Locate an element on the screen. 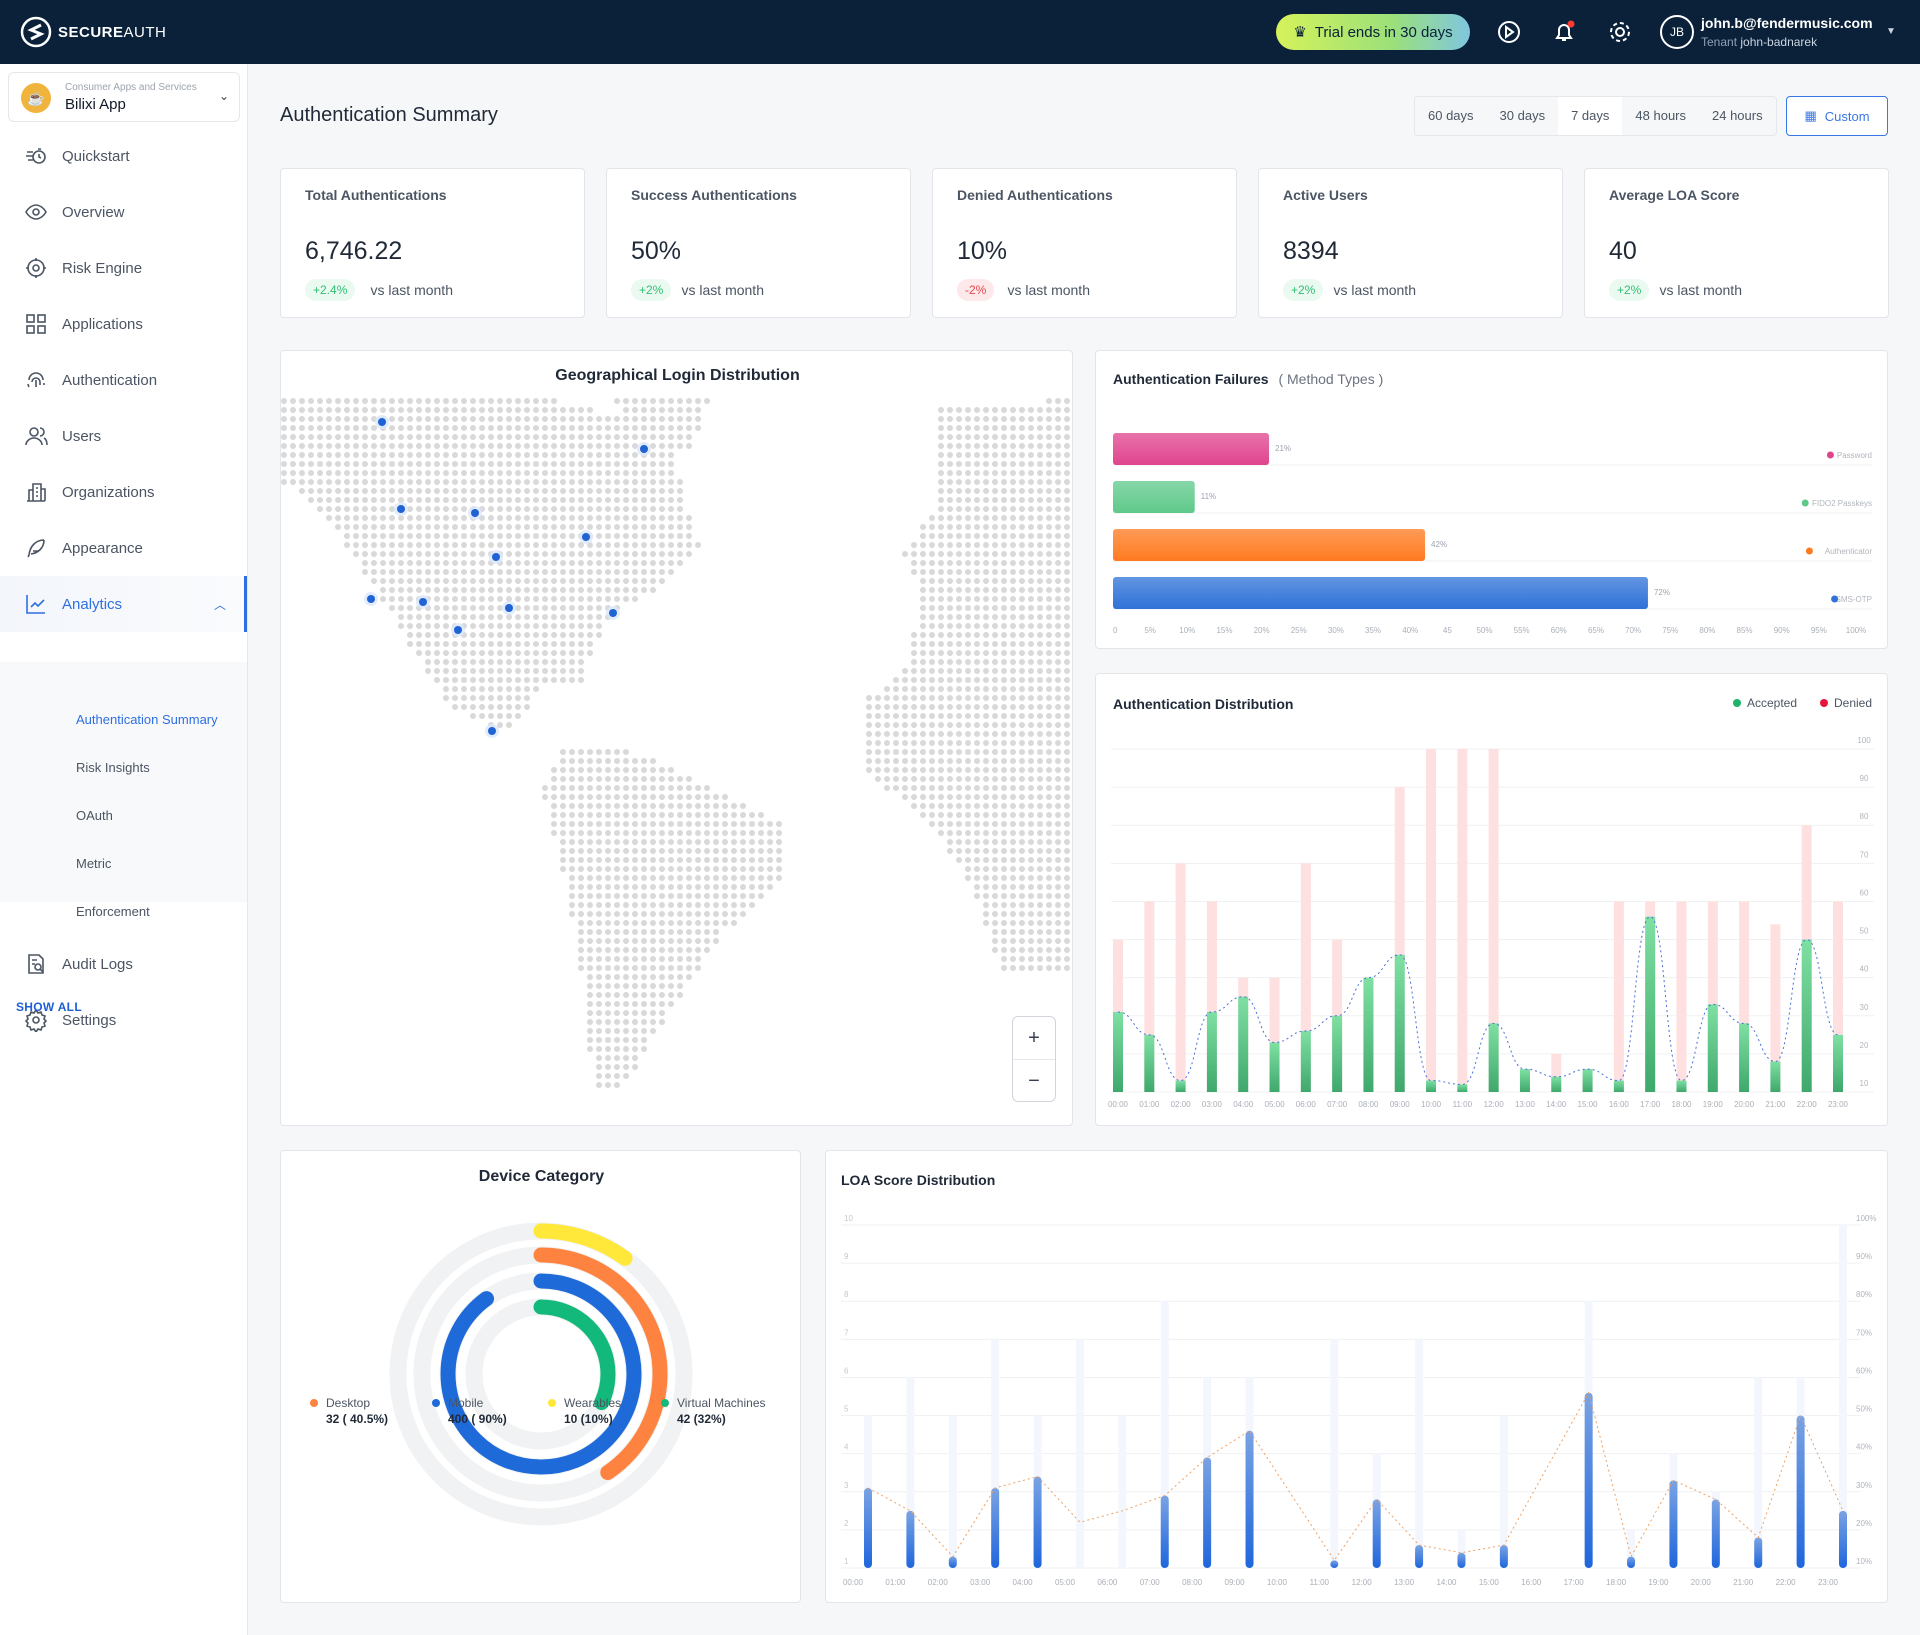 The image size is (1920, 1635). sidebar-item-applications: Applications is located at coordinates (123, 324).